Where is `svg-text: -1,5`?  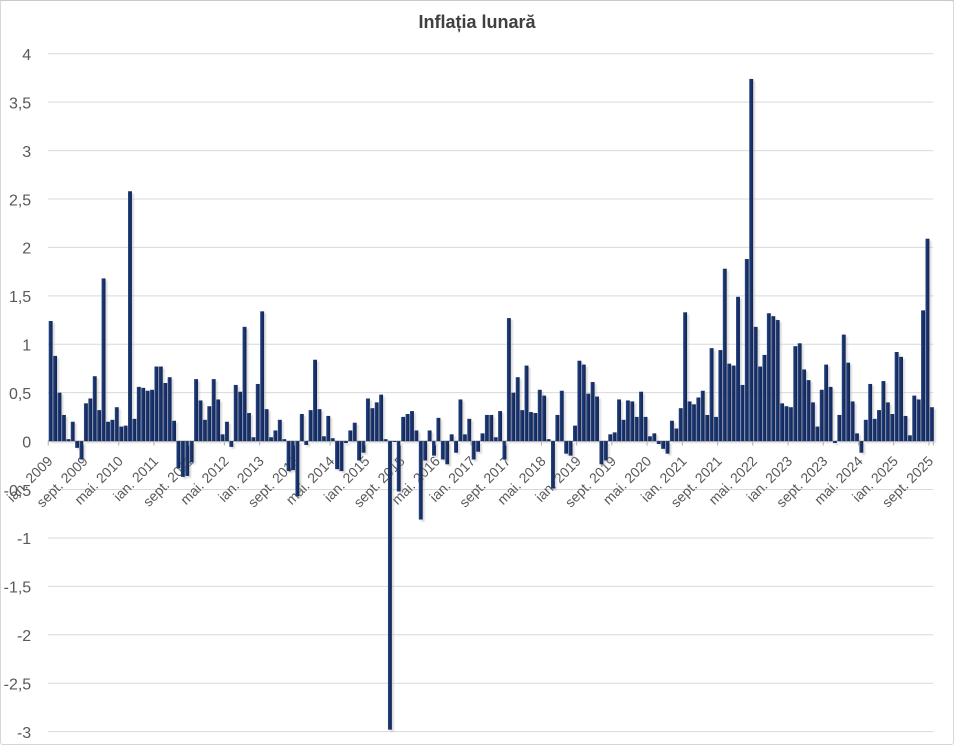 svg-text: -1,5 is located at coordinates (18, 588).